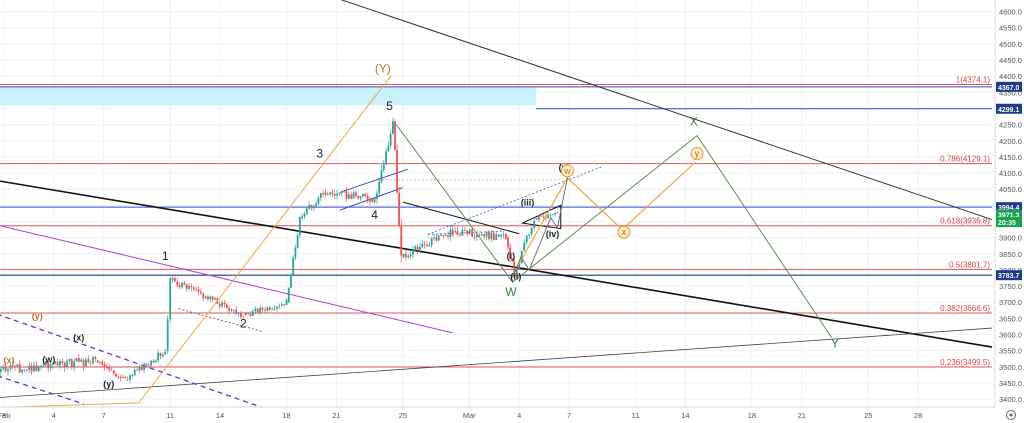 The image size is (1024, 423). I want to click on time-axis: 8Feb 4 7 11 14 18 21 25 Mar 4 7 11 14 18 21 25 28, so click(512, 414).